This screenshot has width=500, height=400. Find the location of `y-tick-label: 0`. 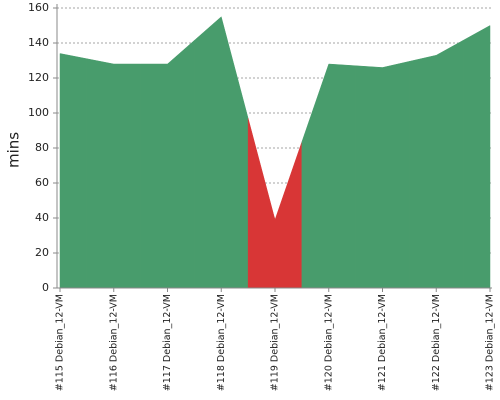

y-tick-label: 0 is located at coordinates (45, 287).